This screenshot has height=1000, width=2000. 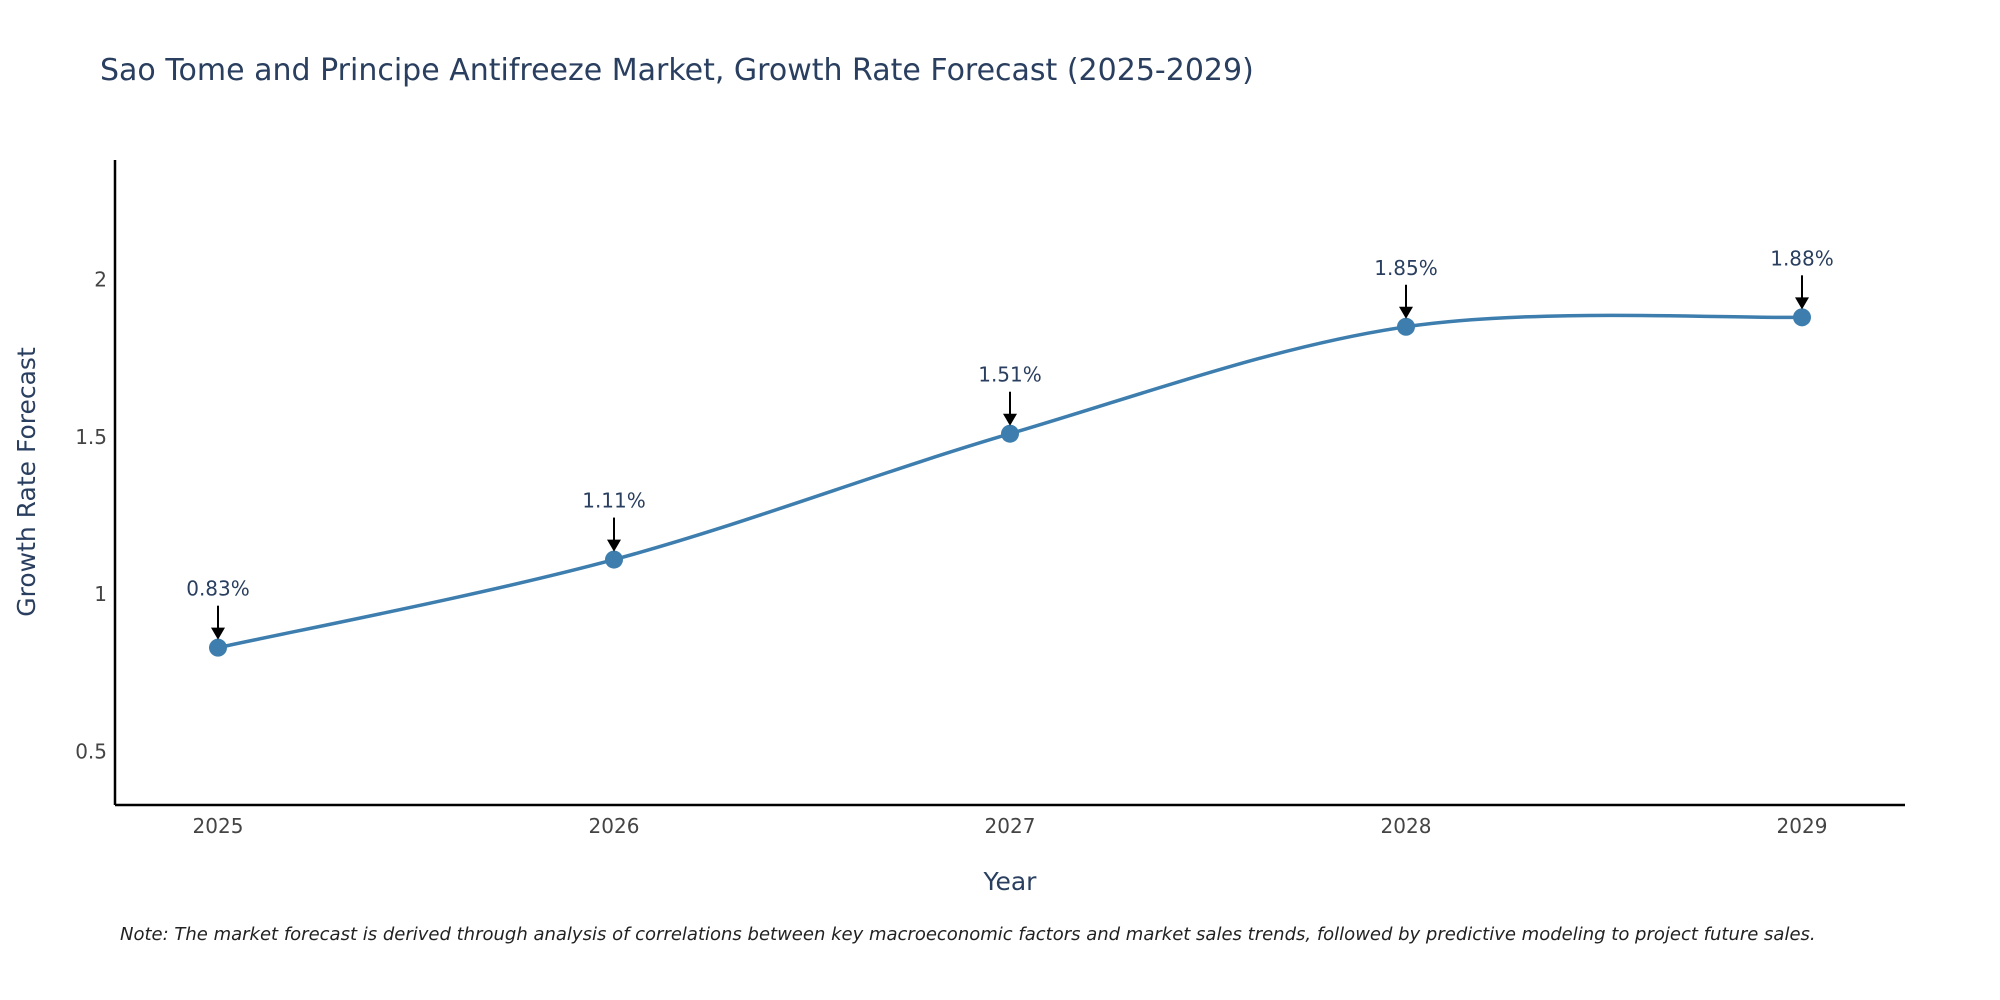 I want to click on y-tick-label: 0.5, so click(x=91, y=752).